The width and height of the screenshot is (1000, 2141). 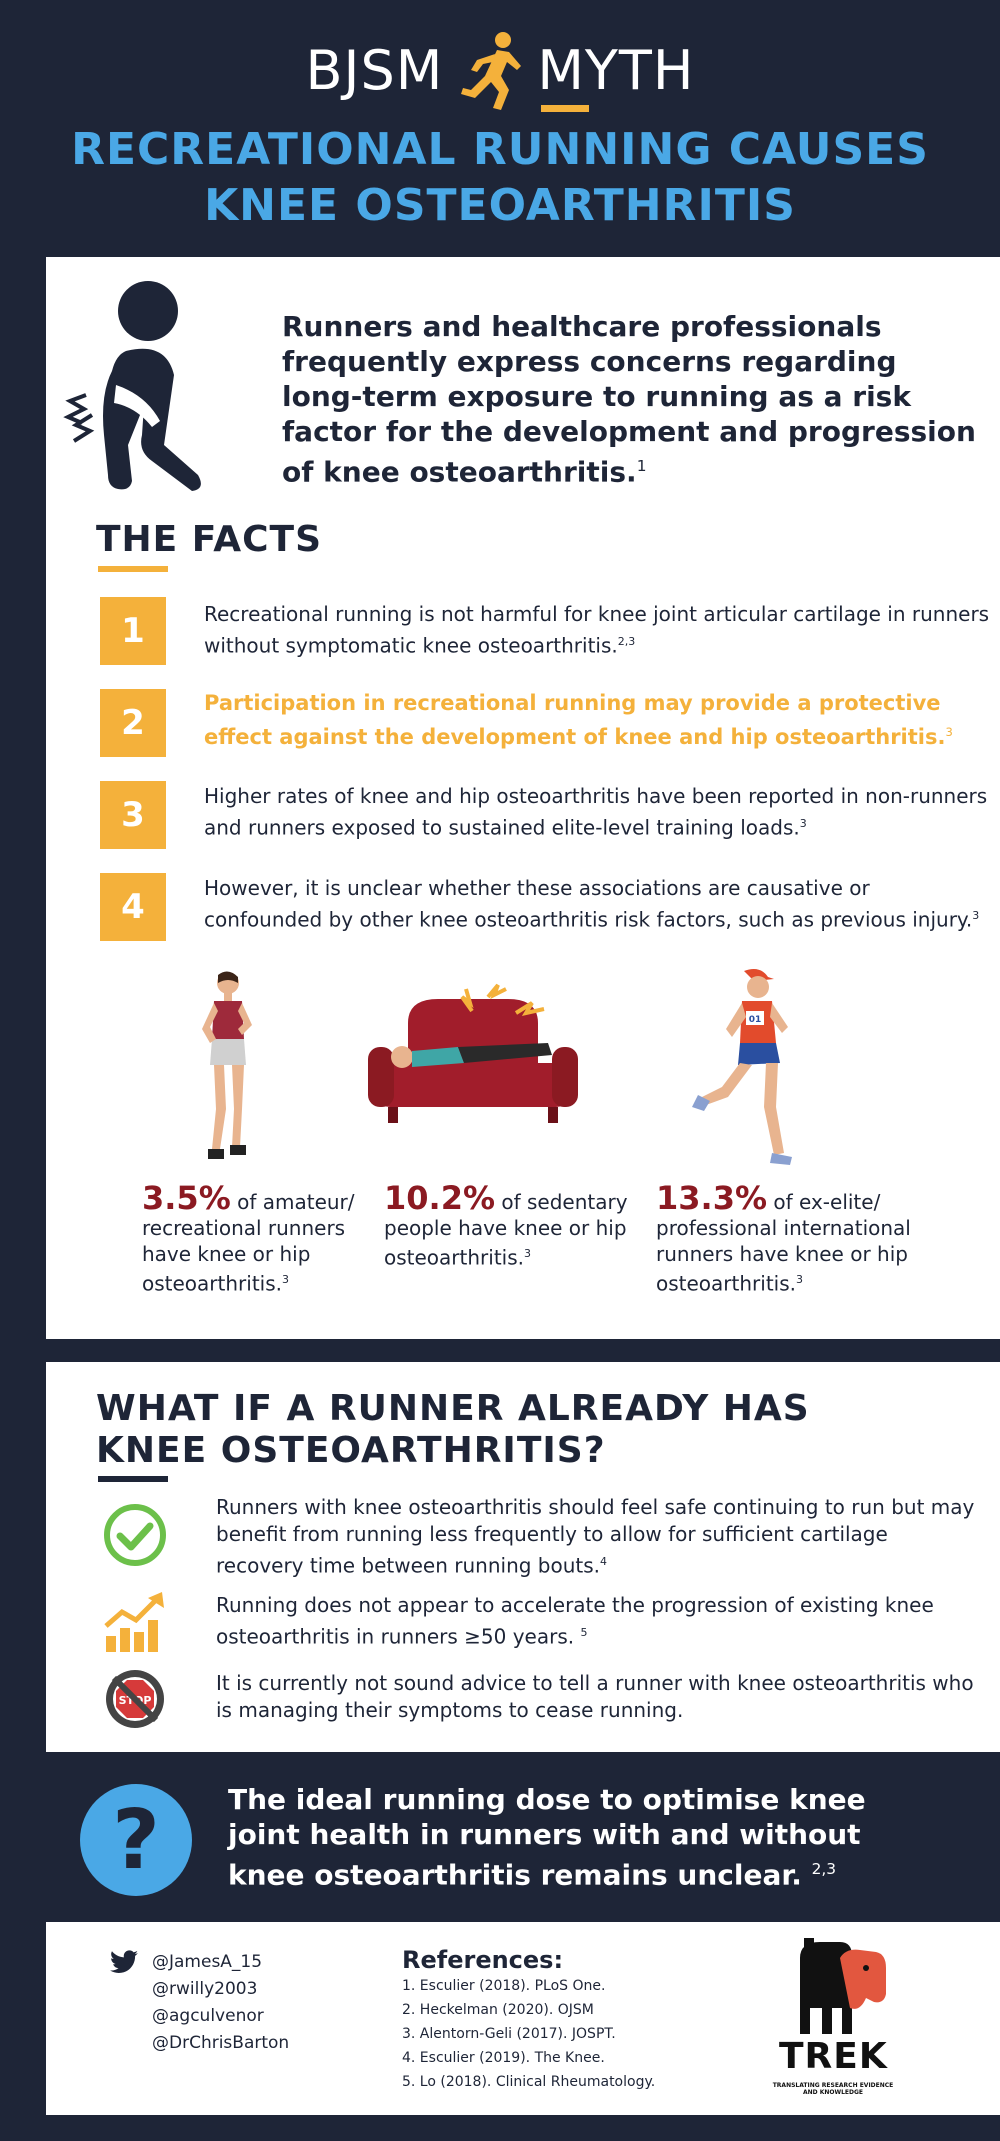 I want to click on female-runner-illustration, so click(x=227, y=1065).